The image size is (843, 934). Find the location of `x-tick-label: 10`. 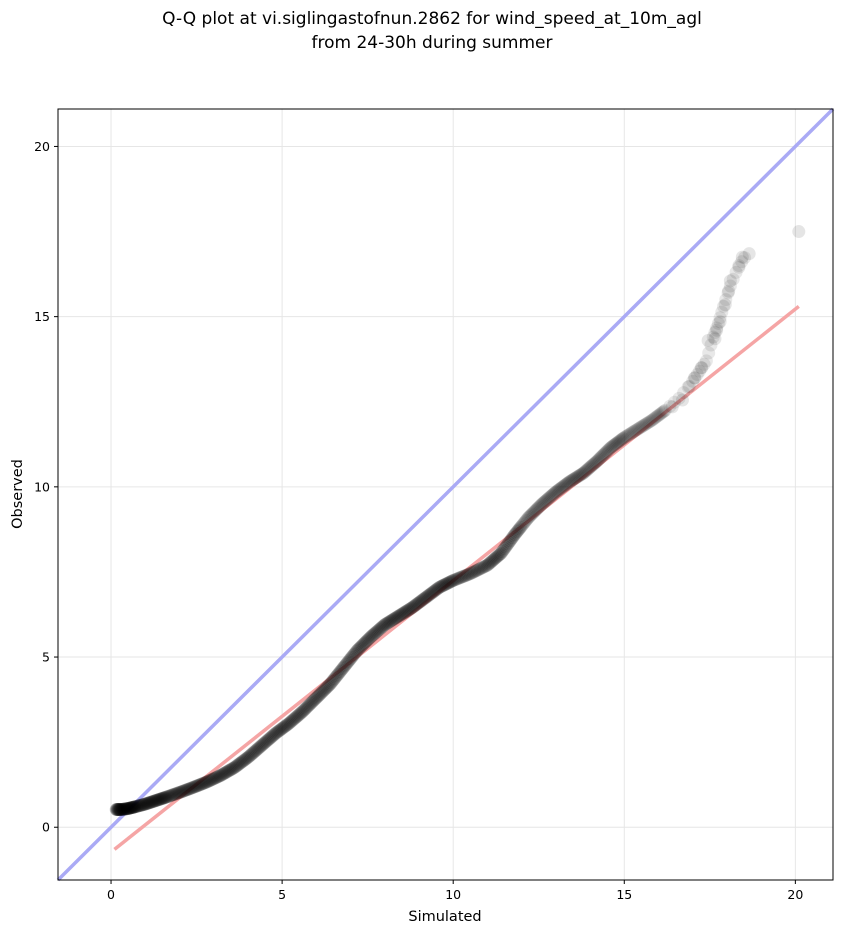

x-tick-label: 10 is located at coordinates (453, 894).